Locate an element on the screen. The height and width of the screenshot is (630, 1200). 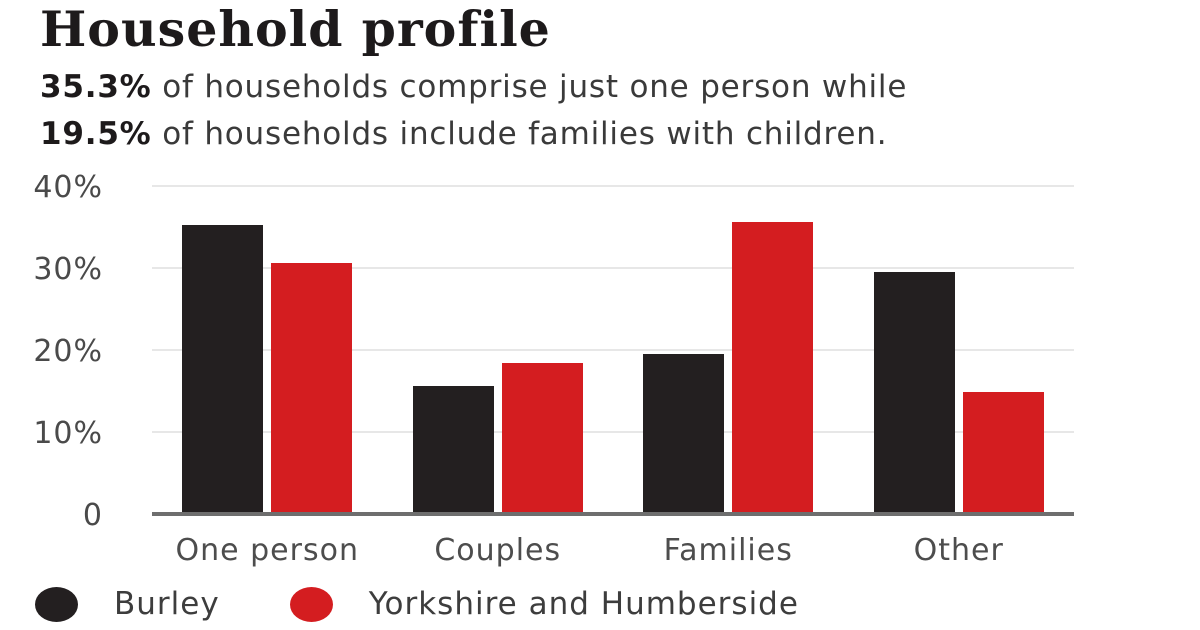
bar-yorkshire-and-humberside-families is located at coordinates (773, 368).